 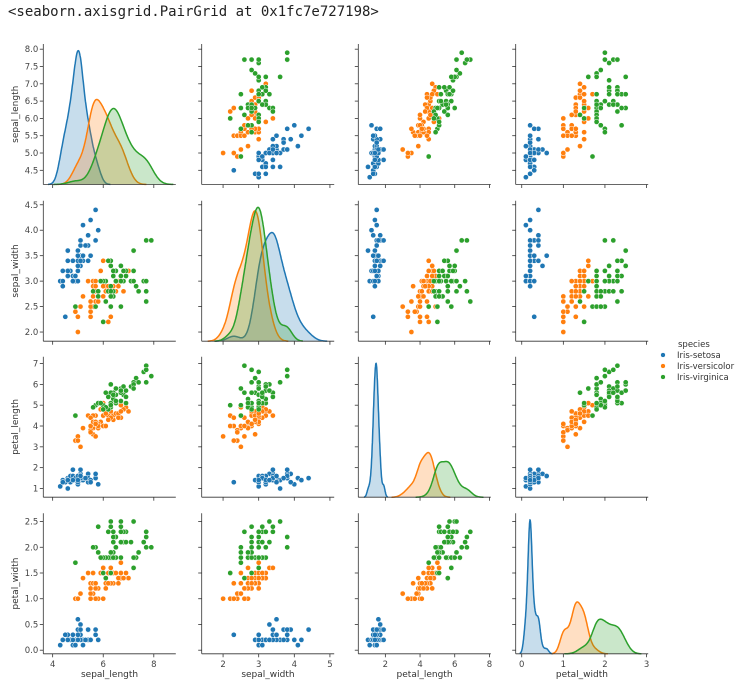 I want to click on x-tick-label: 1, so click(x=563, y=665).